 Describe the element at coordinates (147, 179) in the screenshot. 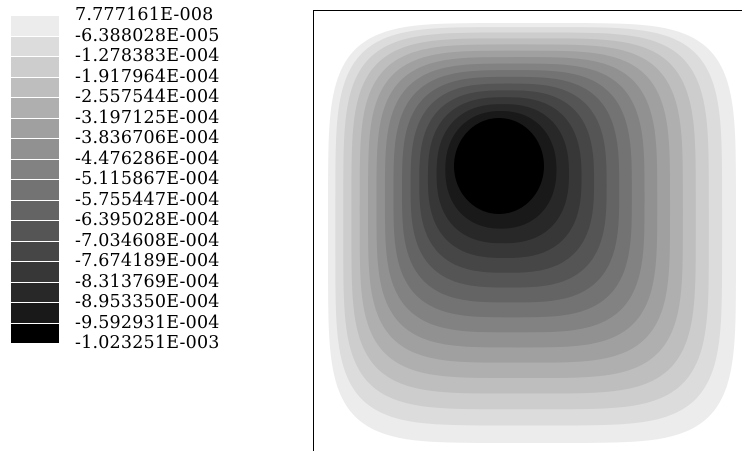

I see `legend-level-label: -5.115867E-004` at that location.